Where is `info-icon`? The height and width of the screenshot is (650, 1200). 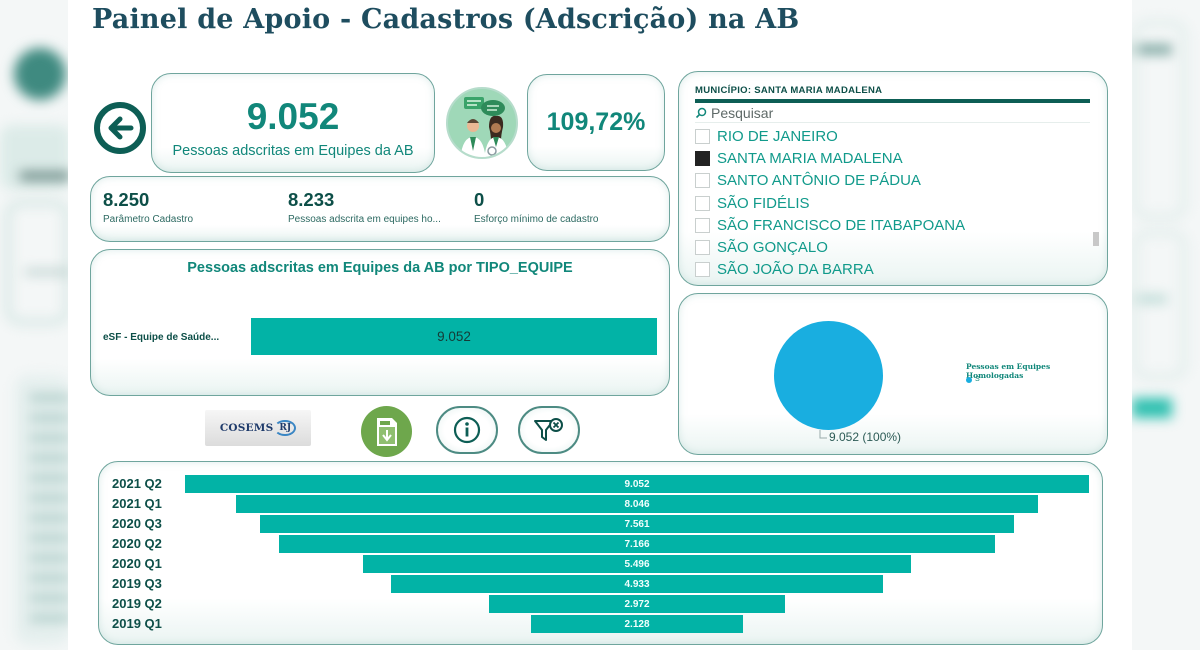 info-icon is located at coordinates (467, 430).